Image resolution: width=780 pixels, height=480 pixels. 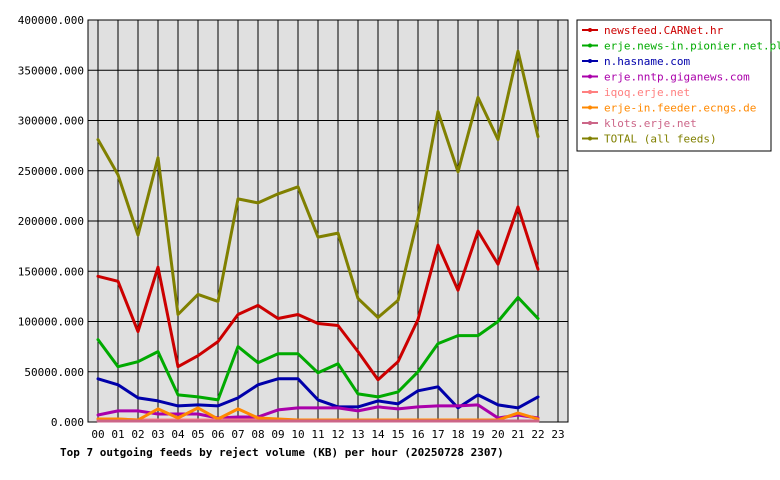 I want to click on y-tick-label: 150000.000, so click(x=51, y=271).